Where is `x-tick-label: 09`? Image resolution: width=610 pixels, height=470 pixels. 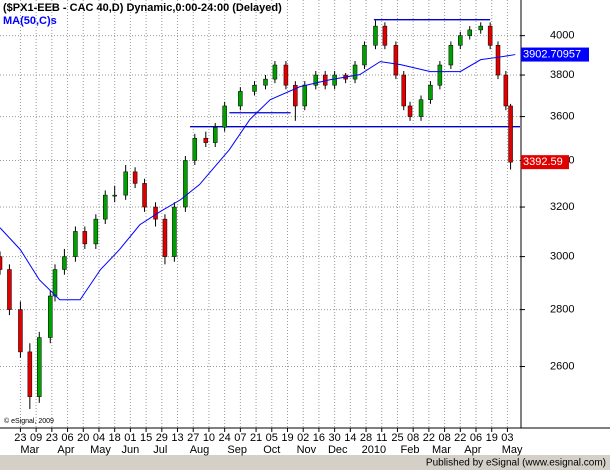
x-tick-label: 09 is located at coordinates (36, 438).